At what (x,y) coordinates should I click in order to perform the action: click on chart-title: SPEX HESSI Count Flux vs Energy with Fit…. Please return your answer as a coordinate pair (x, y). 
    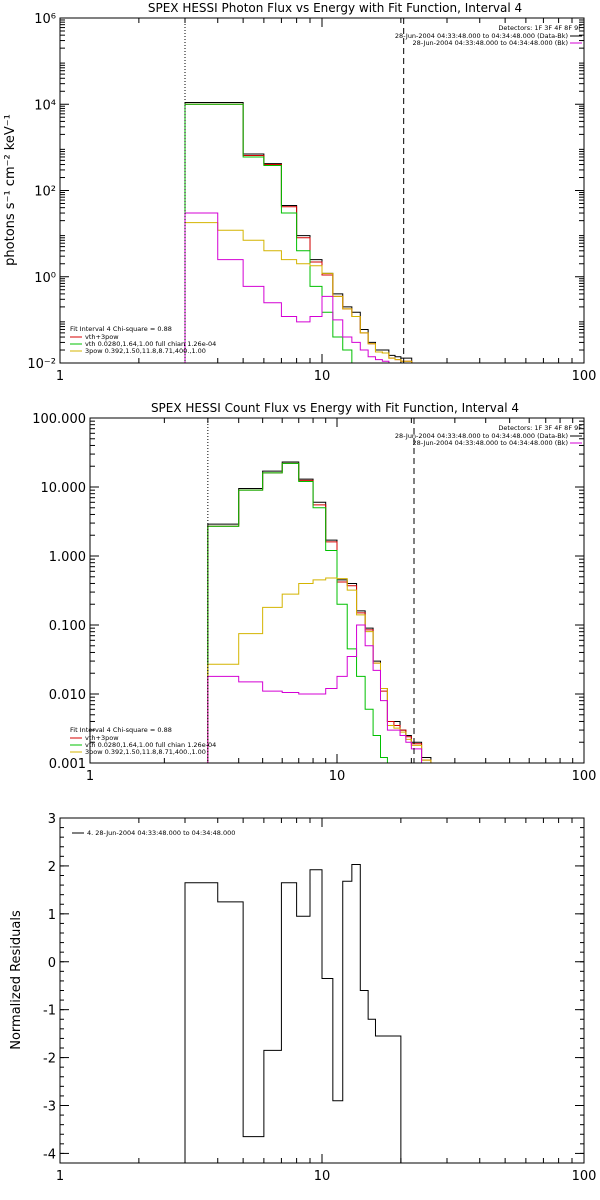
    Looking at the image, I should click on (335, 408).